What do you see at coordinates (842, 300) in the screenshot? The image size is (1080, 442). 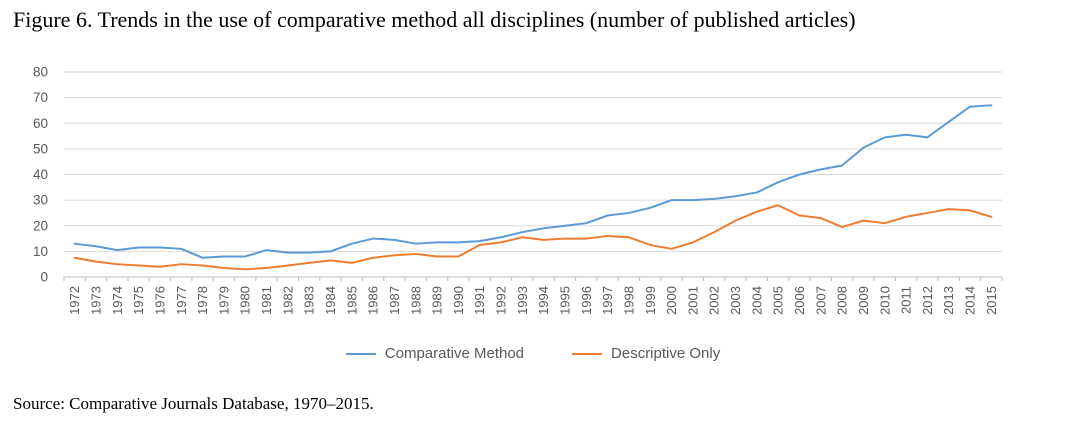 I see `x-axis-year-label: 2008` at bounding box center [842, 300].